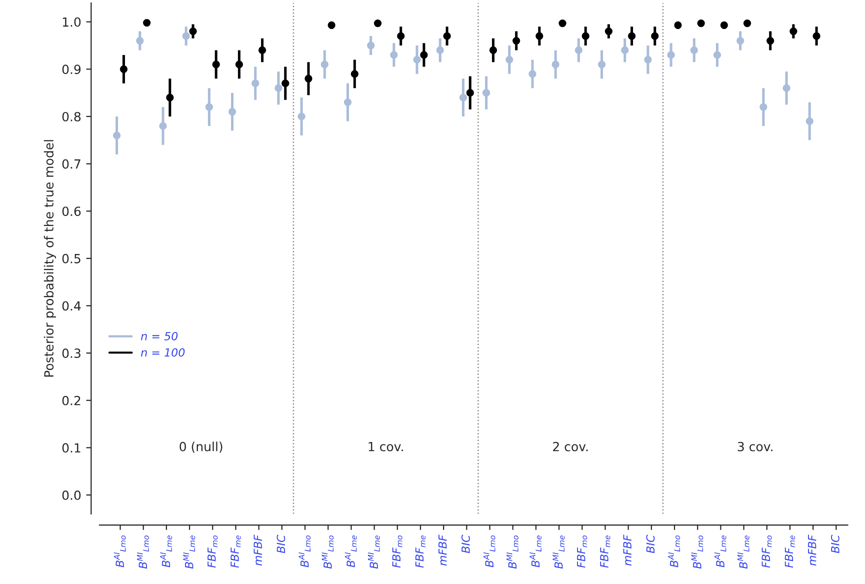  I want to click on y-tick-label: 0.7, so click(71, 164).